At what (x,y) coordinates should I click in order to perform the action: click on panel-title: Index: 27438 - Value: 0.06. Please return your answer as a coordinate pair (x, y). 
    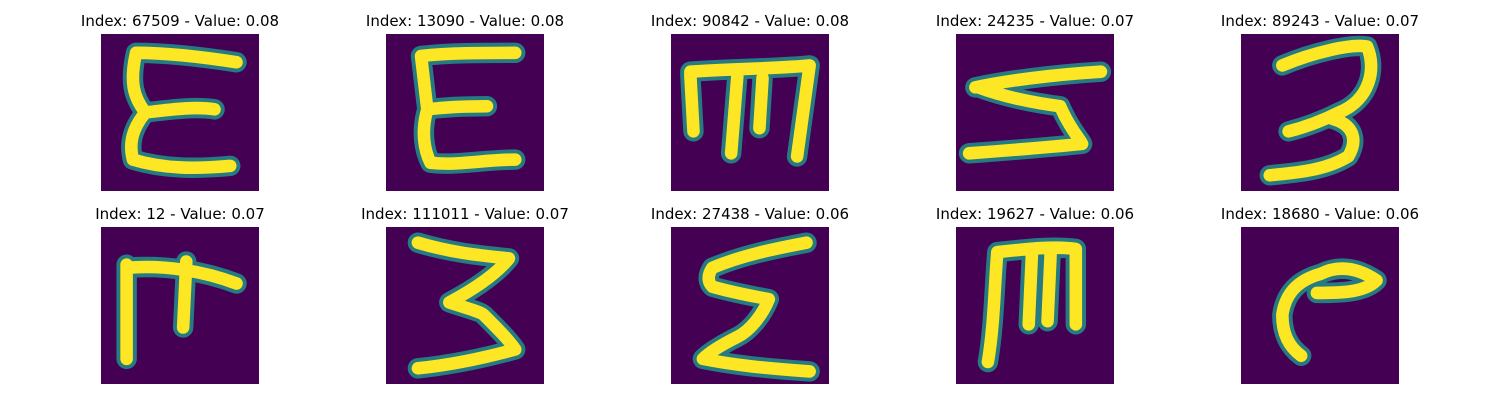
    Looking at the image, I should click on (750, 214).